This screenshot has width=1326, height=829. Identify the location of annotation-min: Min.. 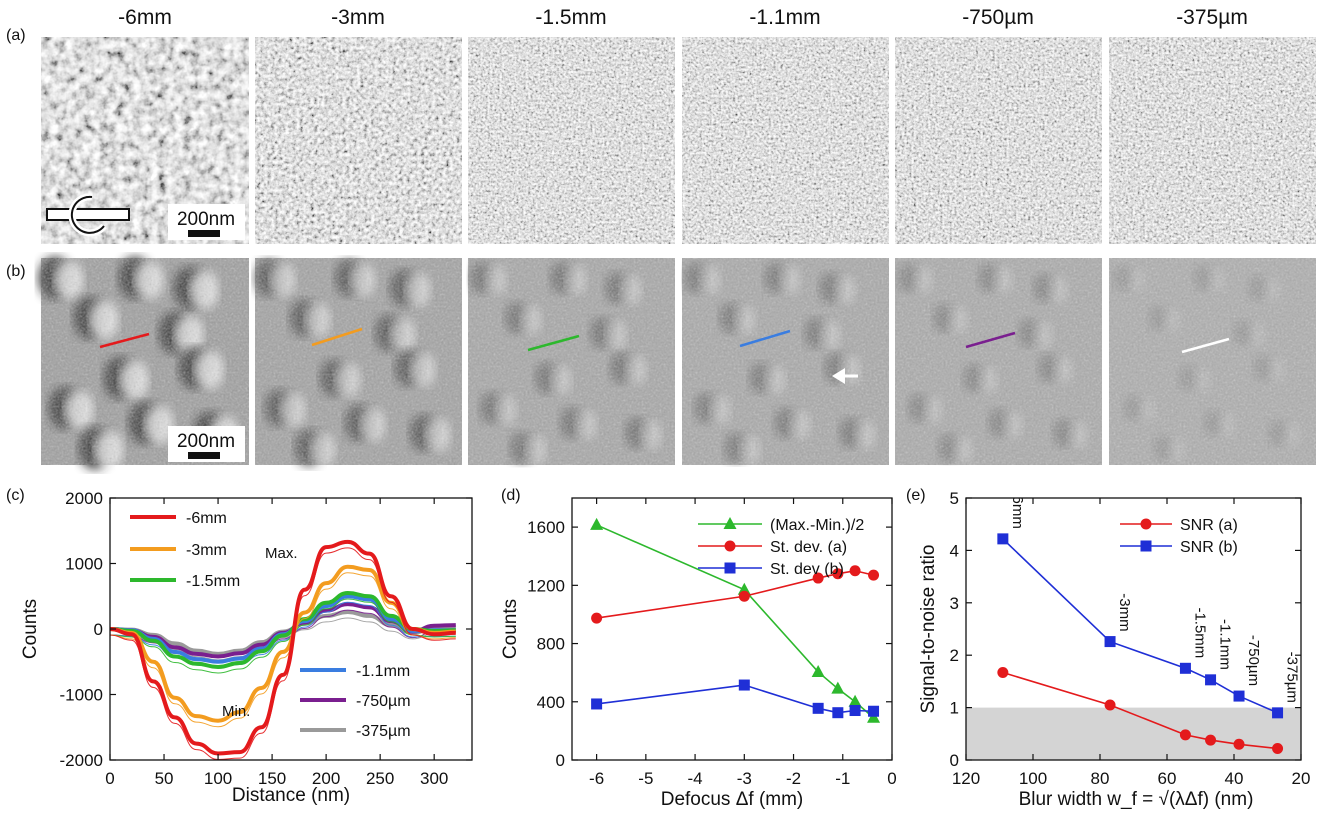
(236, 711).